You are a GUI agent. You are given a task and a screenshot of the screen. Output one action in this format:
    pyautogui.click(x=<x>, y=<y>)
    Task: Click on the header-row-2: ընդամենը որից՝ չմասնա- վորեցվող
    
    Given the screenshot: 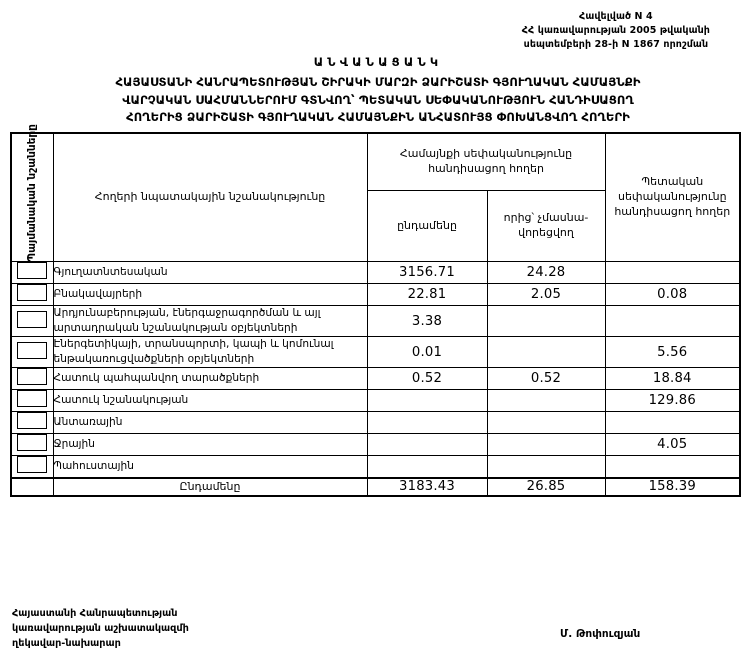 What is the action you would take?
    pyautogui.click(x=375, y=226)
    